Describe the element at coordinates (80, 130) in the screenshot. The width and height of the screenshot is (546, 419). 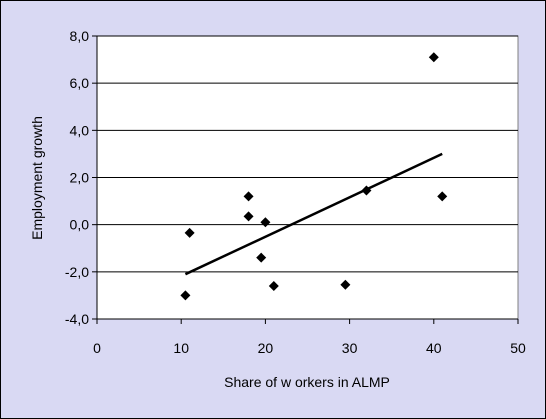
I see `y-tick-label: 4,0` at that location.